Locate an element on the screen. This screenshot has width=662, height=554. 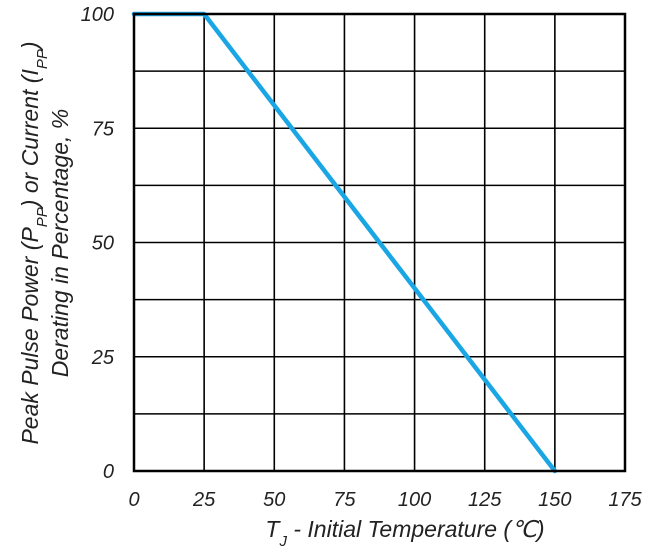
y-axis-title-line2: Derating in Percentage, % is located at coordinates (60, 243).